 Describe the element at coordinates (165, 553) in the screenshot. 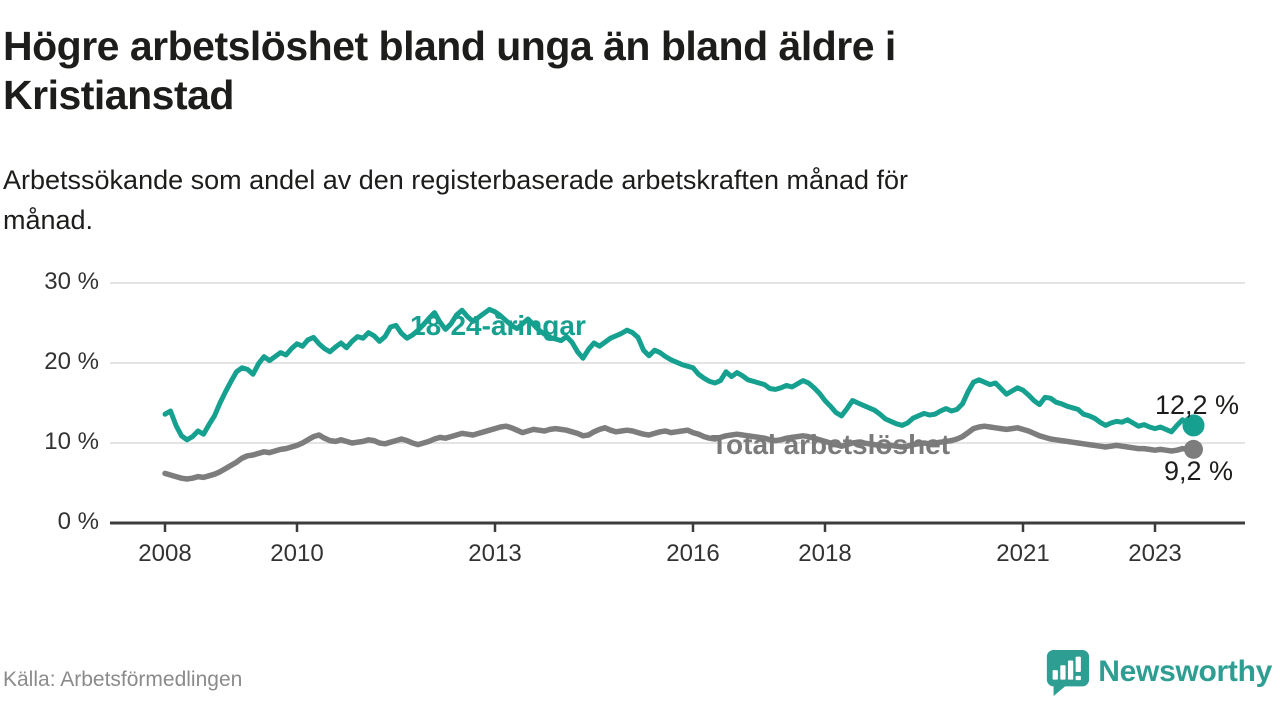

I see `x-axis-tick-label: 2008` at that location.